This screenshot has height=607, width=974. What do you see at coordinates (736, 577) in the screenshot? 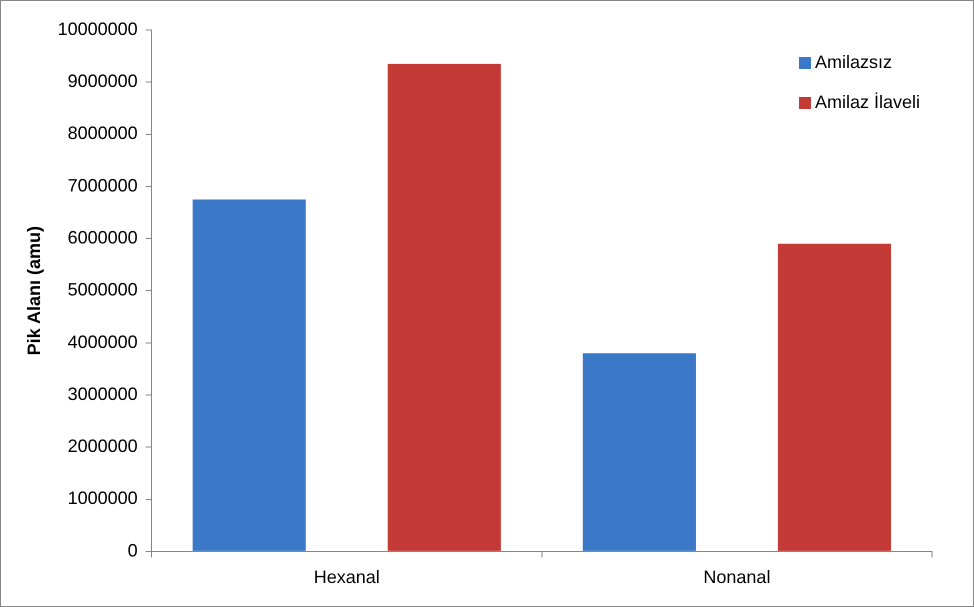
I see `x-tick-label: Nonanal` at bounding box center [736, 577].